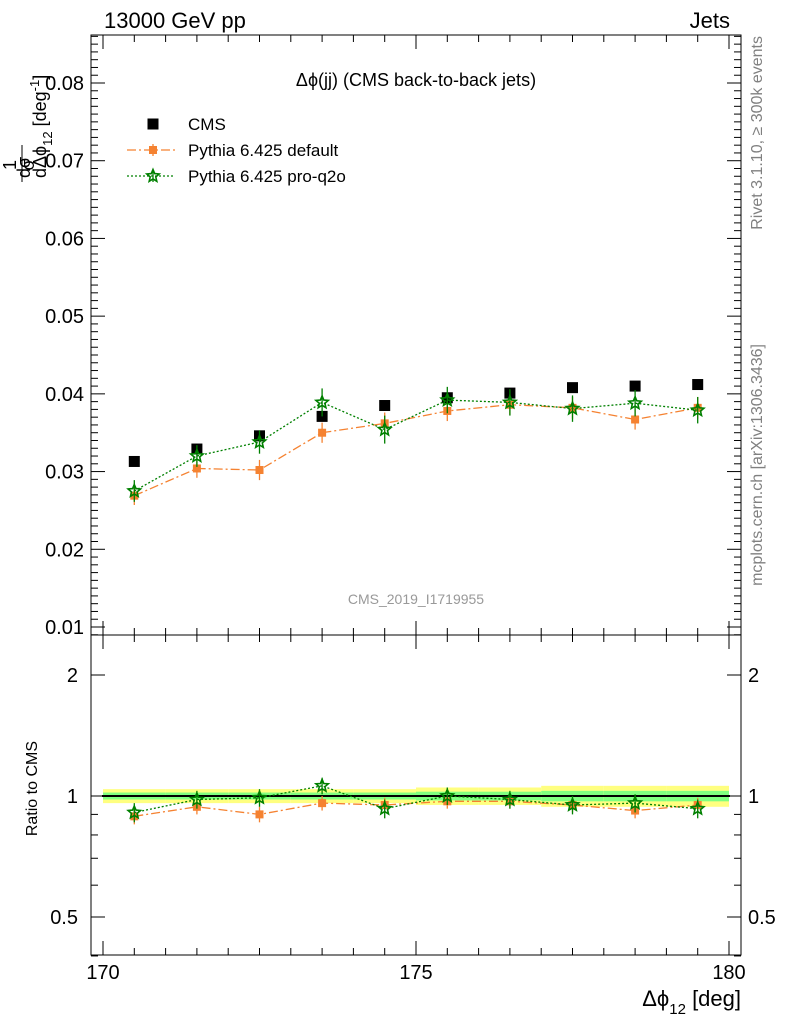 The width and height of the screenshot is (786, 1024). What do you see at coordinates (753, 797) in the screenshot?
I see `ratio-y-tick-label-right: 1` at bounding box center [753, 797].